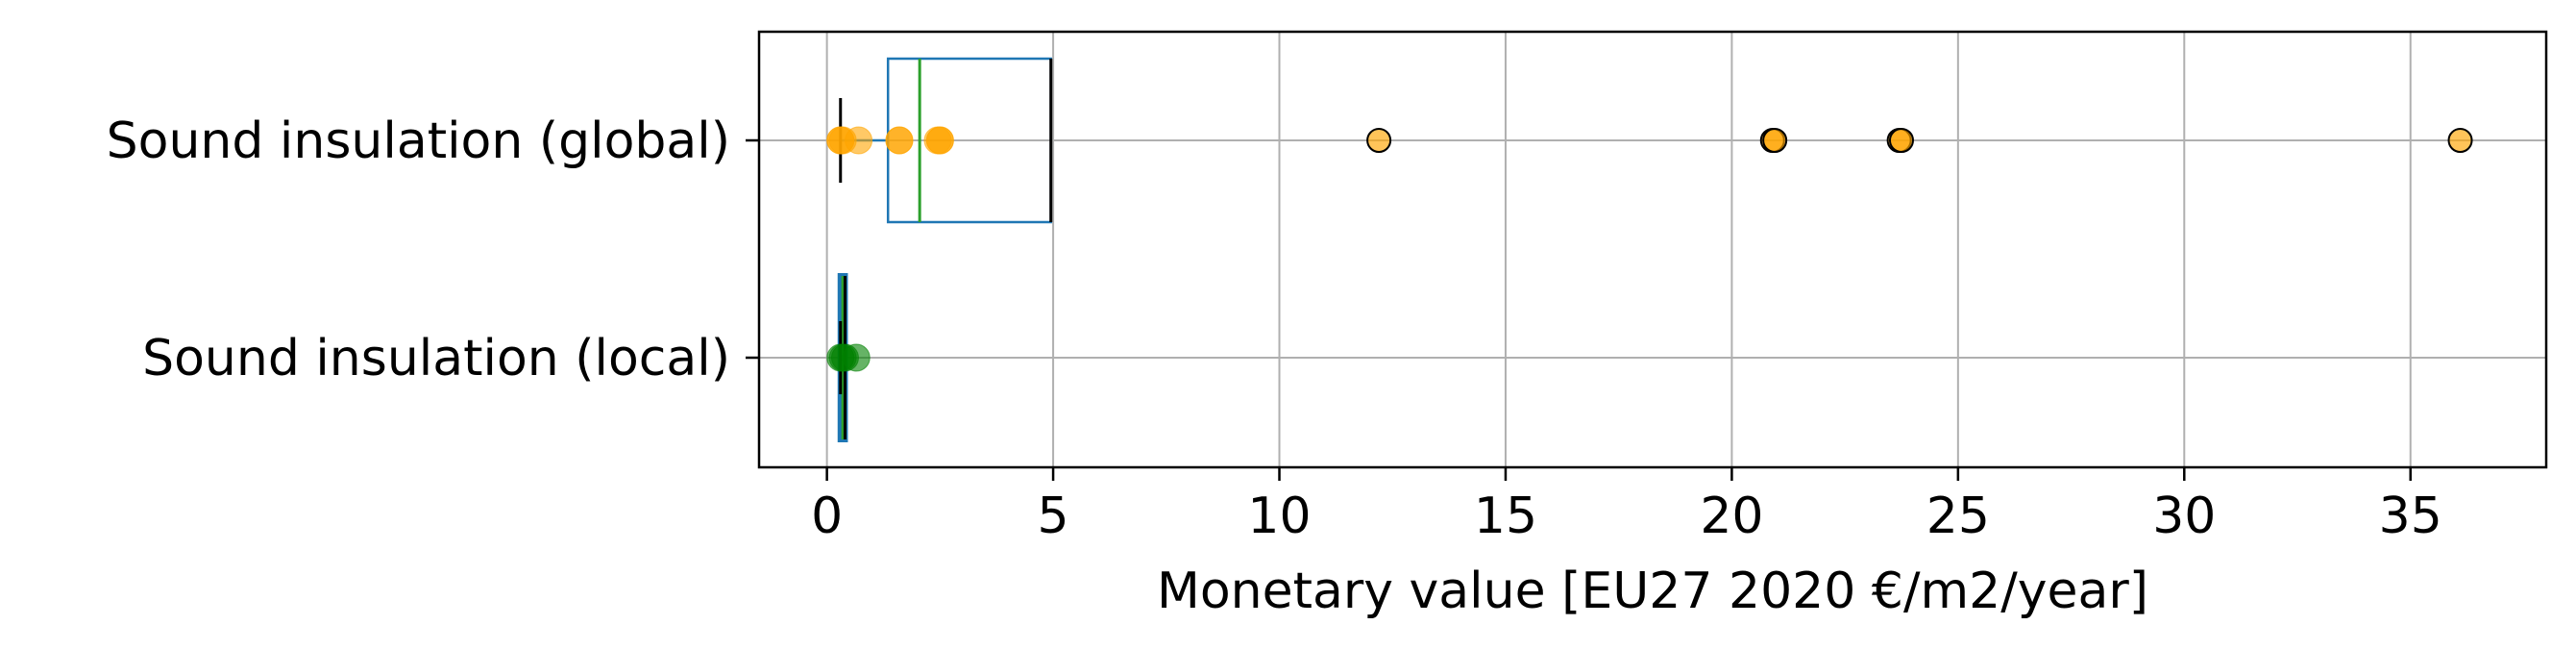 The image size is (2576, 650). What do you see at coordinates (1505, 516) in the screenshot?
I see `x-tick-label: 15` at bounding box center [1505, 516].